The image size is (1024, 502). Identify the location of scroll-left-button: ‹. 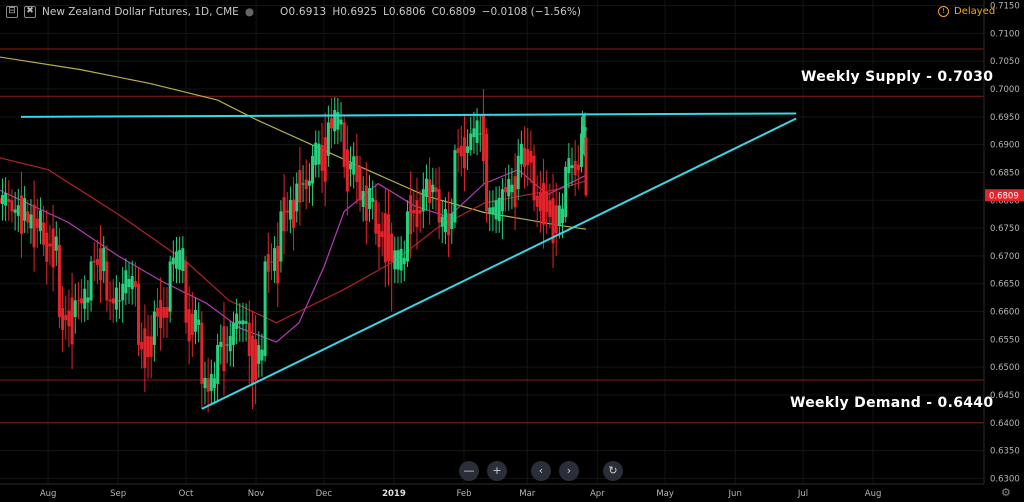
(541, 471).